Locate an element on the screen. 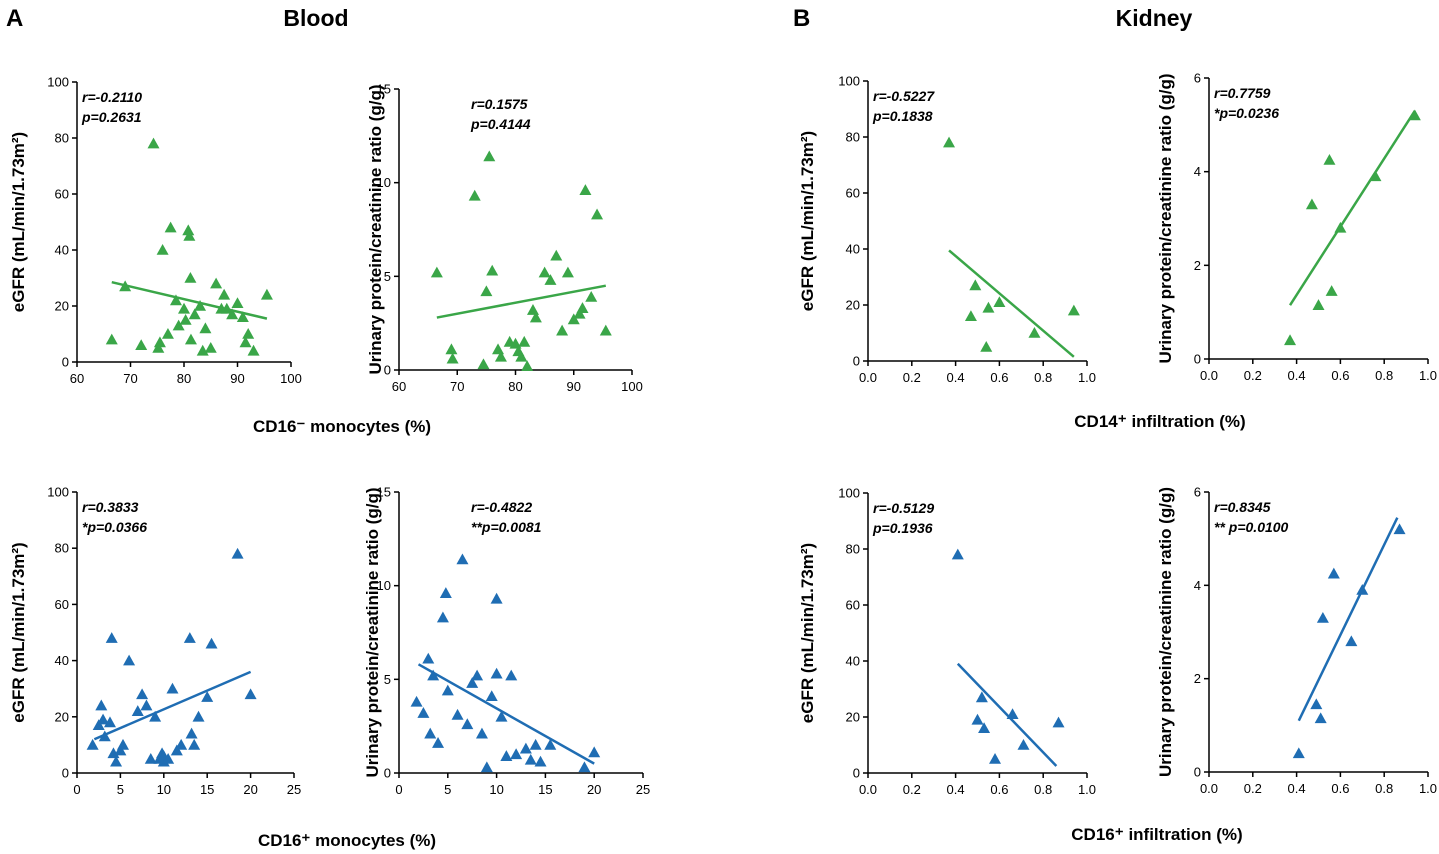 This screenshot has height=854, width=1439. y-tick-label: 6 is located at coordinates (1197, 492).